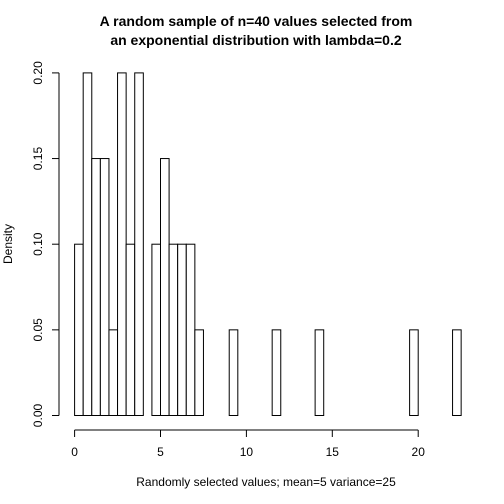 This screenshot has width=504, height=504. Describe the element at coordinates (38, 415) in the screenshot. I see `y-axis-tick-label: 0.00` at that location.